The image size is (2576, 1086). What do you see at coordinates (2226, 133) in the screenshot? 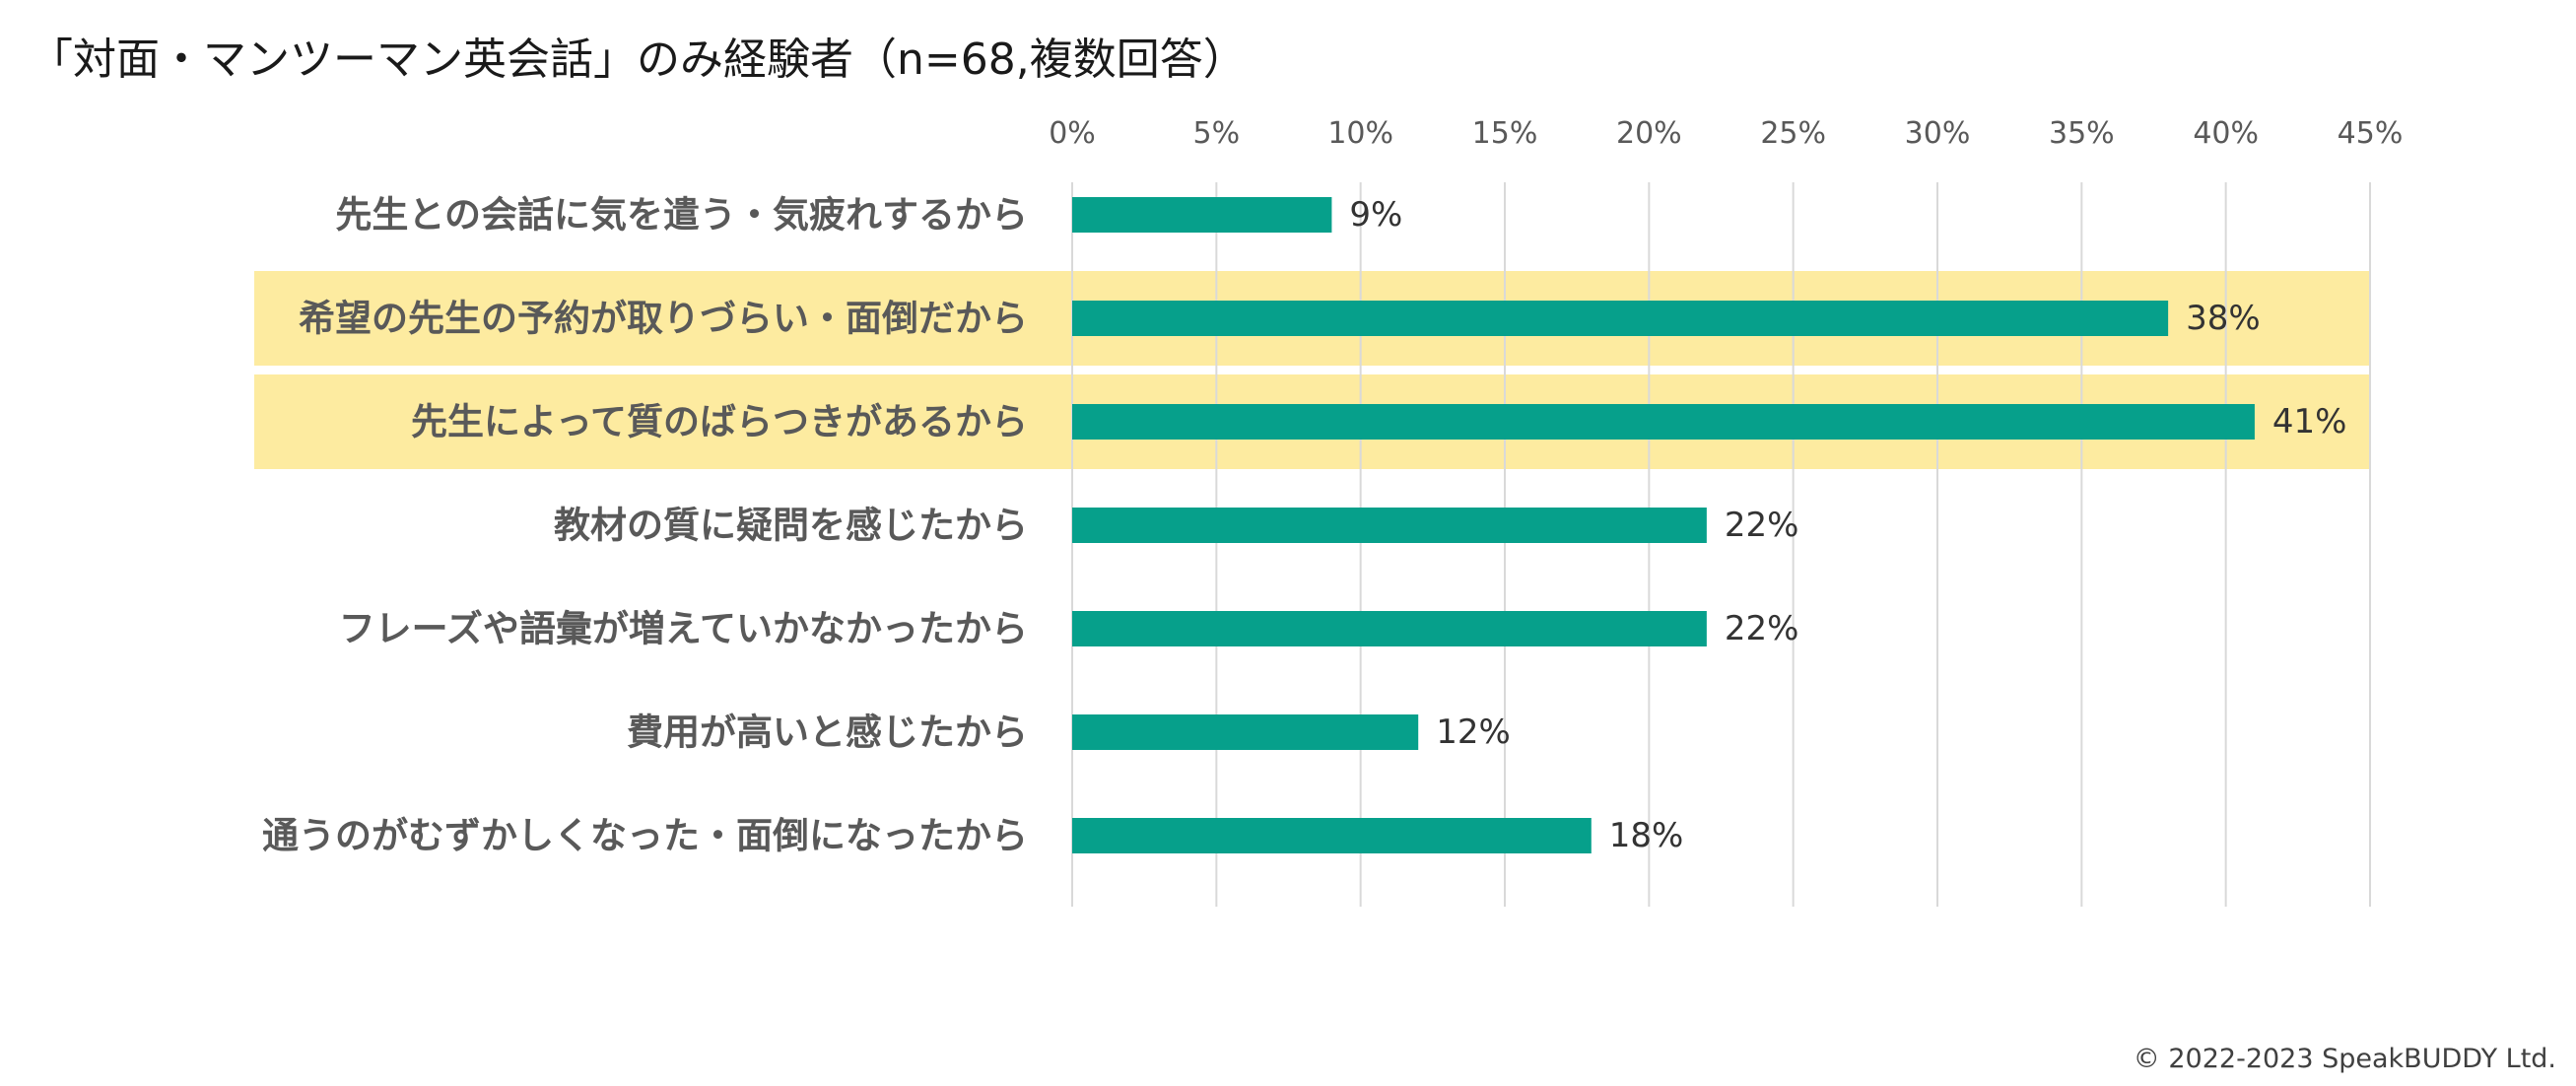
I see `x-tick-label: 40%` at bounding box center [2226, 133].